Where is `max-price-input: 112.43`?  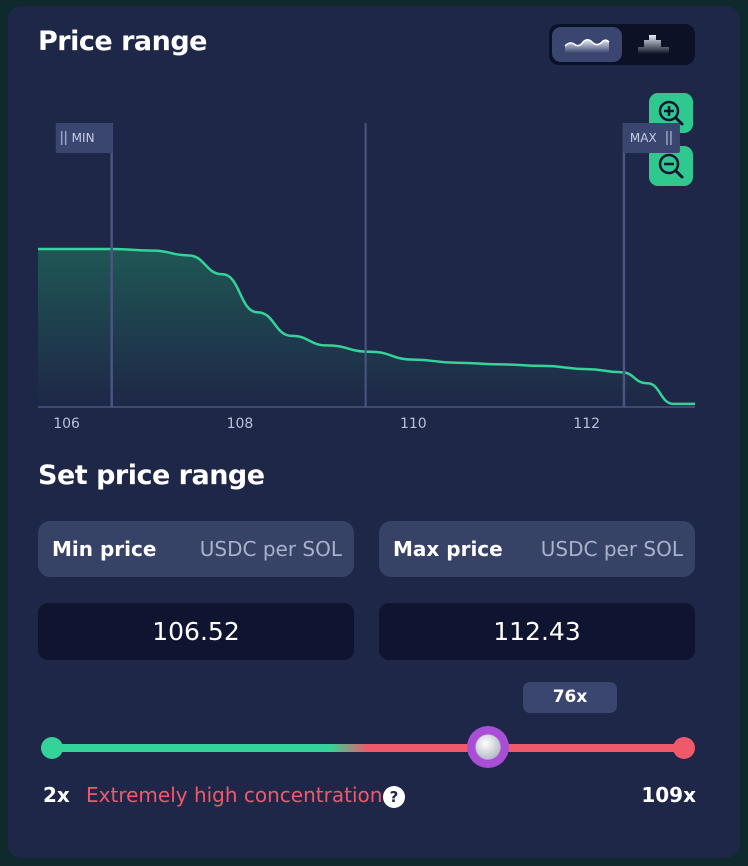
max-price-input: 112.43 is located at coordinates (537, 631).